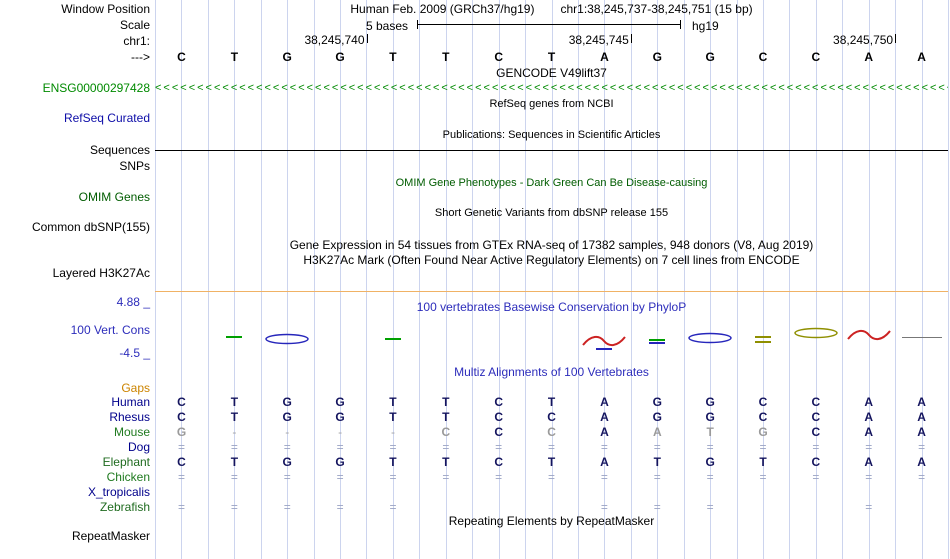 The width and height of the screenshot is (950, 559). I want to click on sequences-label: Sequences, so click(119, 150).